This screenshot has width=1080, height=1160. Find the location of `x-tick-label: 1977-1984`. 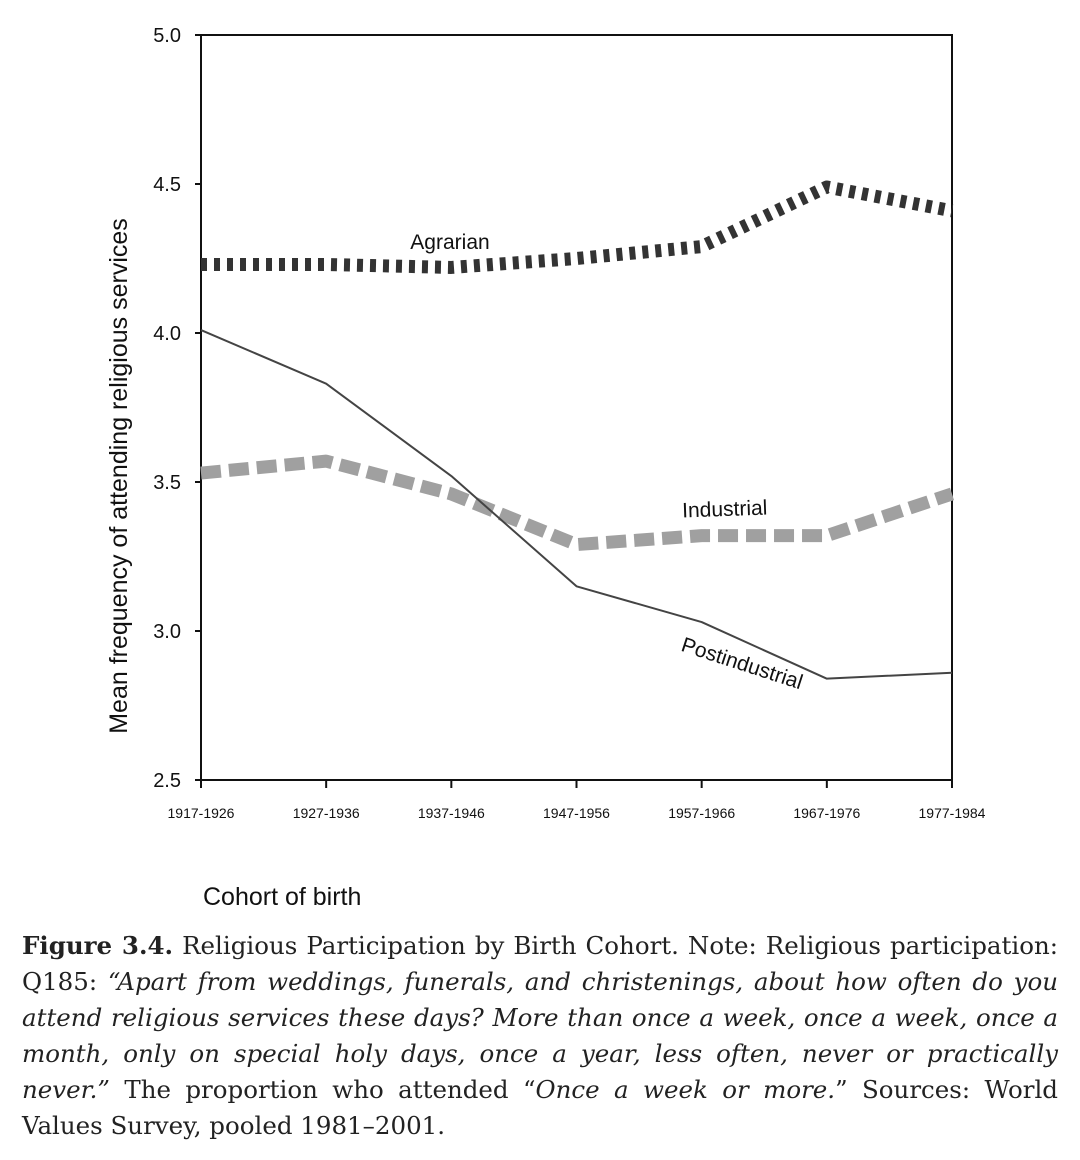

x-tick-label: 1977-1984 is located at coordinates (952, 813).